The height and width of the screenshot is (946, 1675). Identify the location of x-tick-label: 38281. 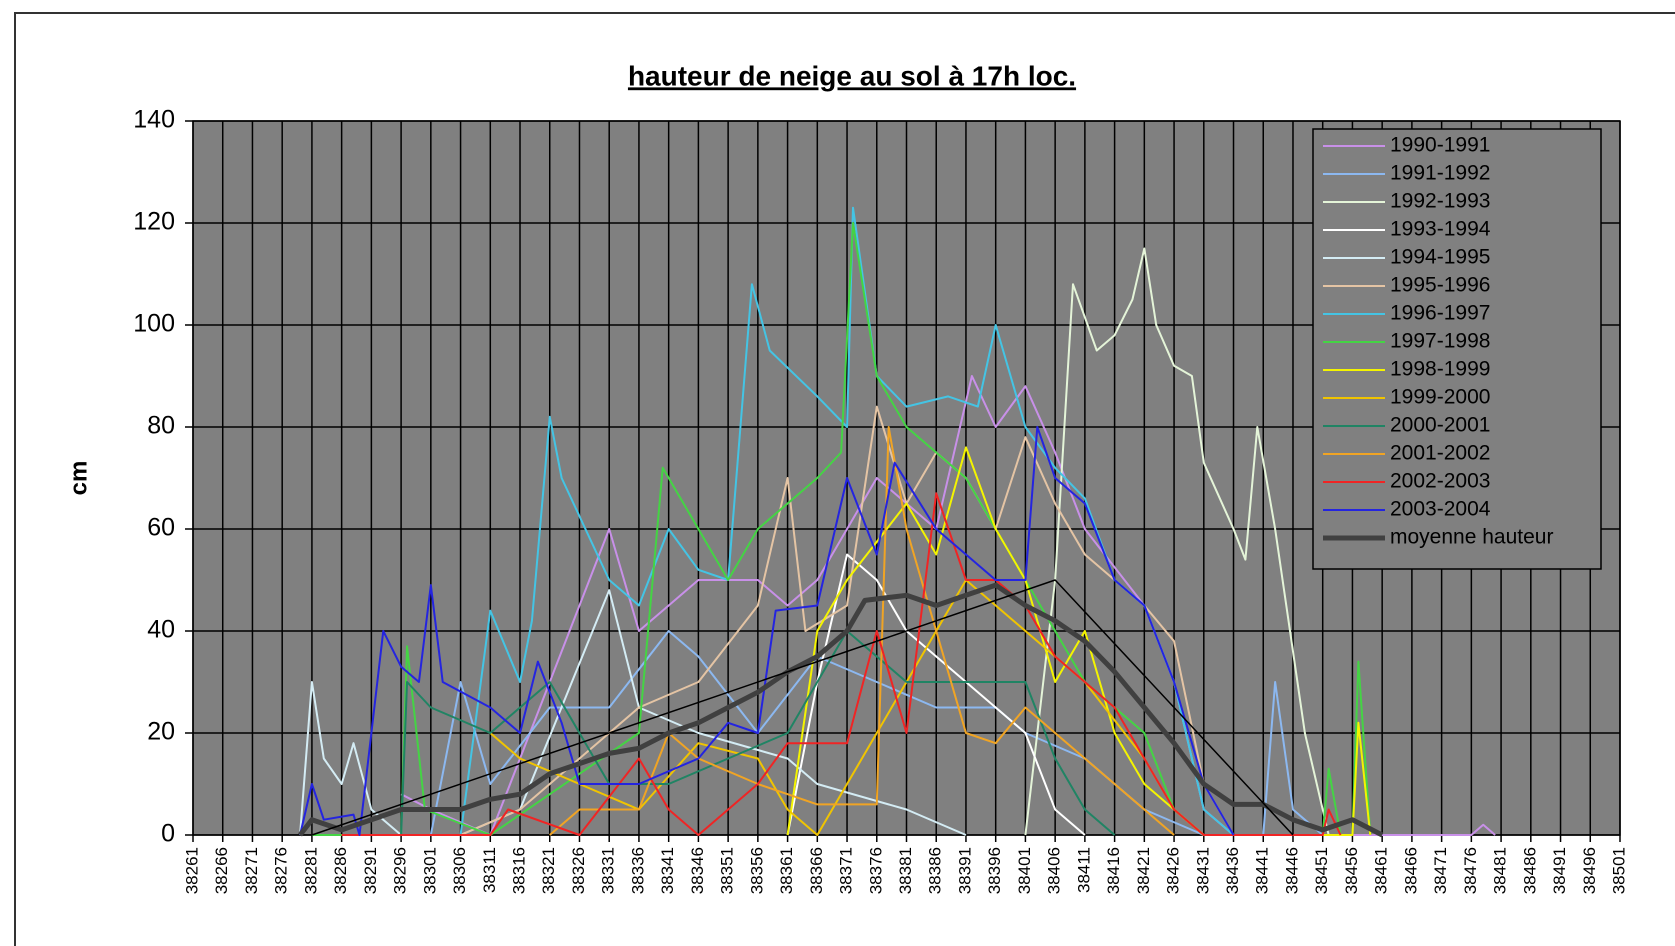
(310, 870).